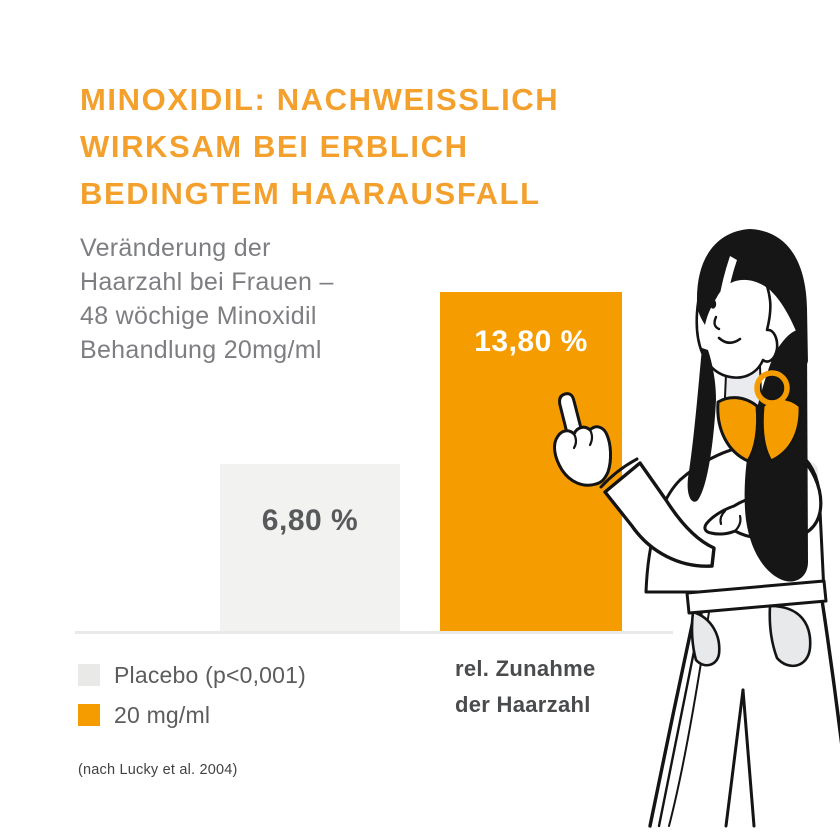 Image resolution: width=840 pixels, height=840 pixels. What do you see at coordinates (525, 668) in the screenshot?
I see `axis-caption-line-1: rel. Zunahme` at bounding box center [525, 668].